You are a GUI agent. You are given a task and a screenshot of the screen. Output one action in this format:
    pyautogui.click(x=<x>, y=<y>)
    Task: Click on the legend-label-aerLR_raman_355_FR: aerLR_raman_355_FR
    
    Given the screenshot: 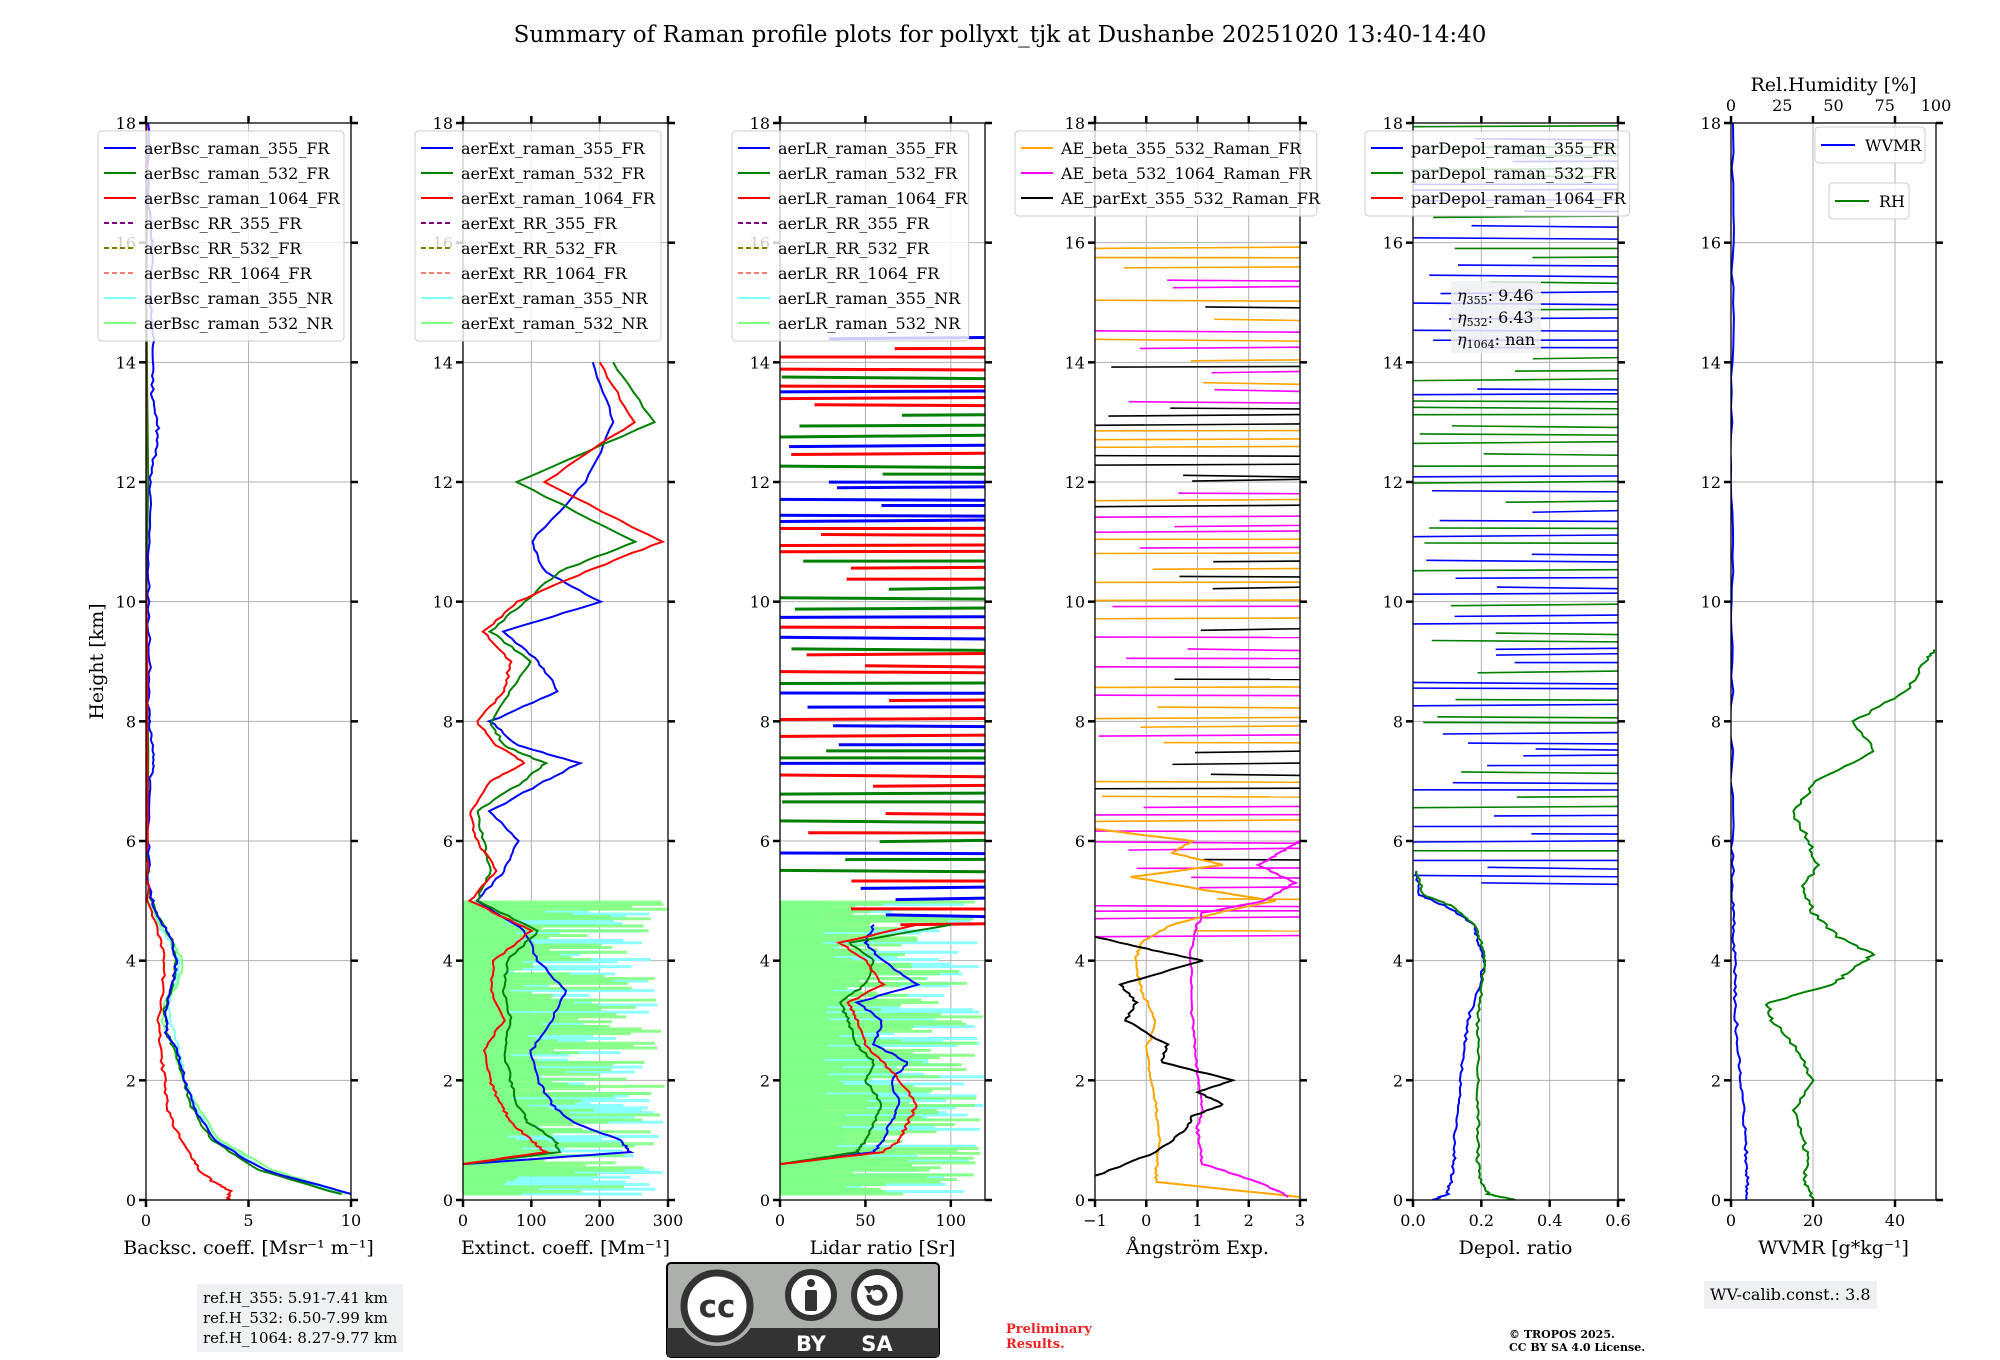 What is the action you would take?
    pyautogui.click(x=868, y=148)
    